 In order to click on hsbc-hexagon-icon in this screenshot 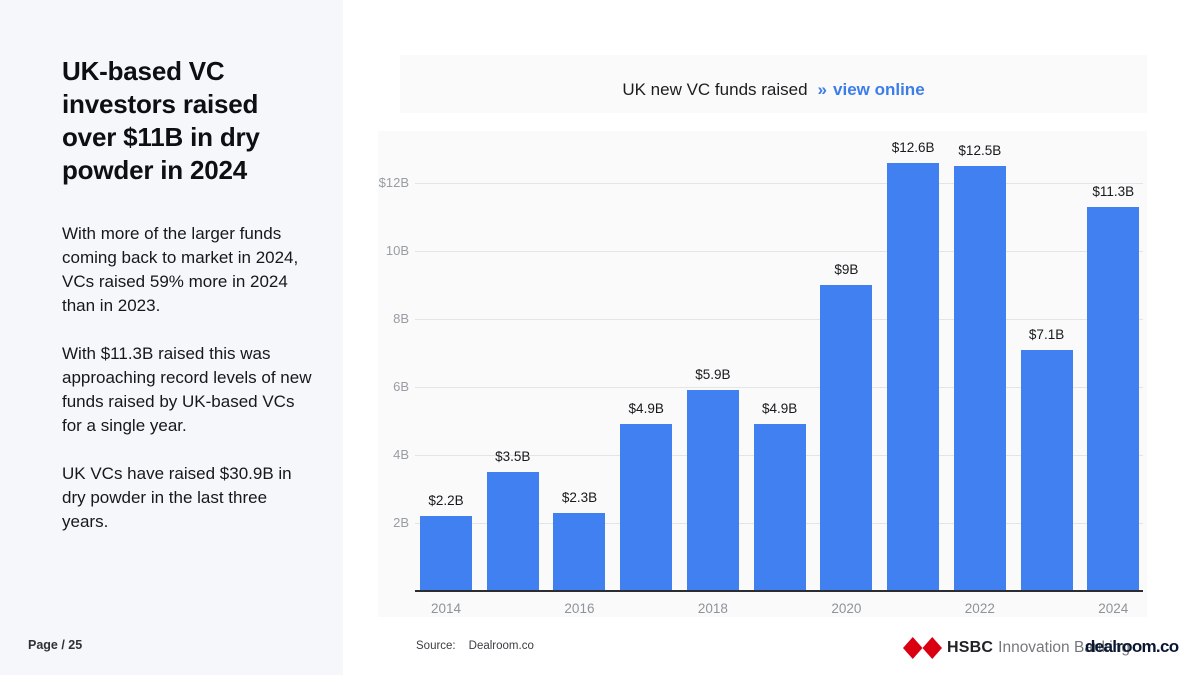, I will do `click(922, 648)`.